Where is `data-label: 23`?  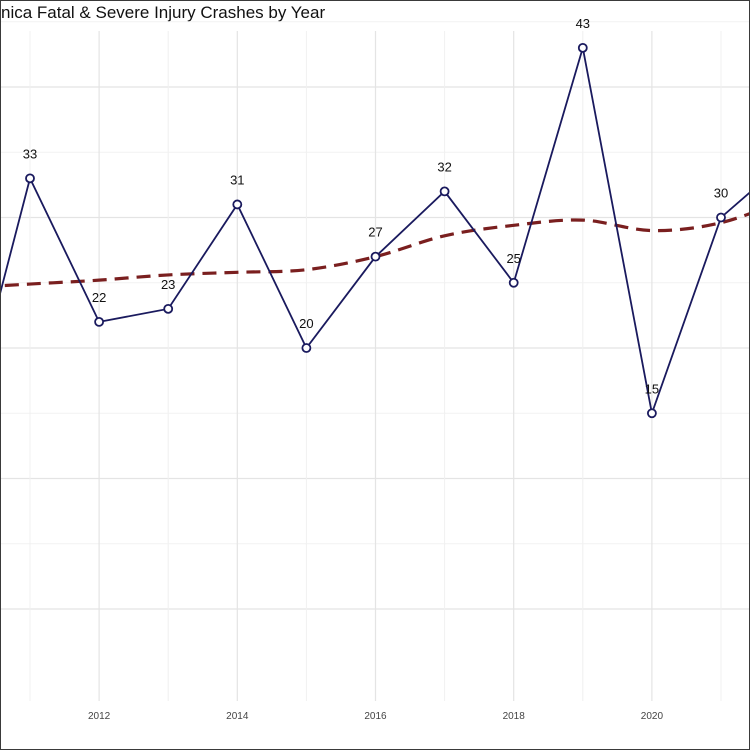 data-label: 23 is located at coordinates (168, 284).